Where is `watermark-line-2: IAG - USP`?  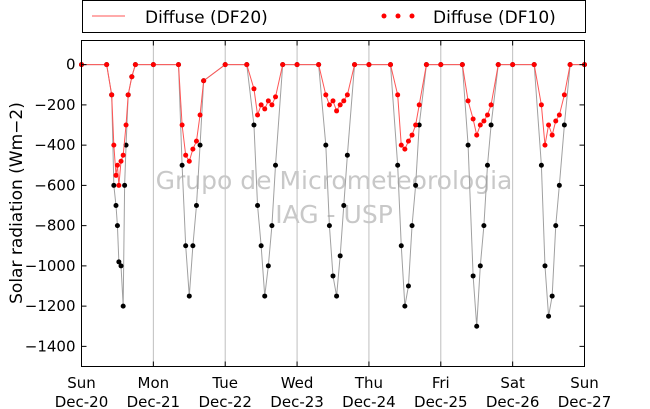 watermark-line-2: IAG - USP is located at coordinates (334, 214).